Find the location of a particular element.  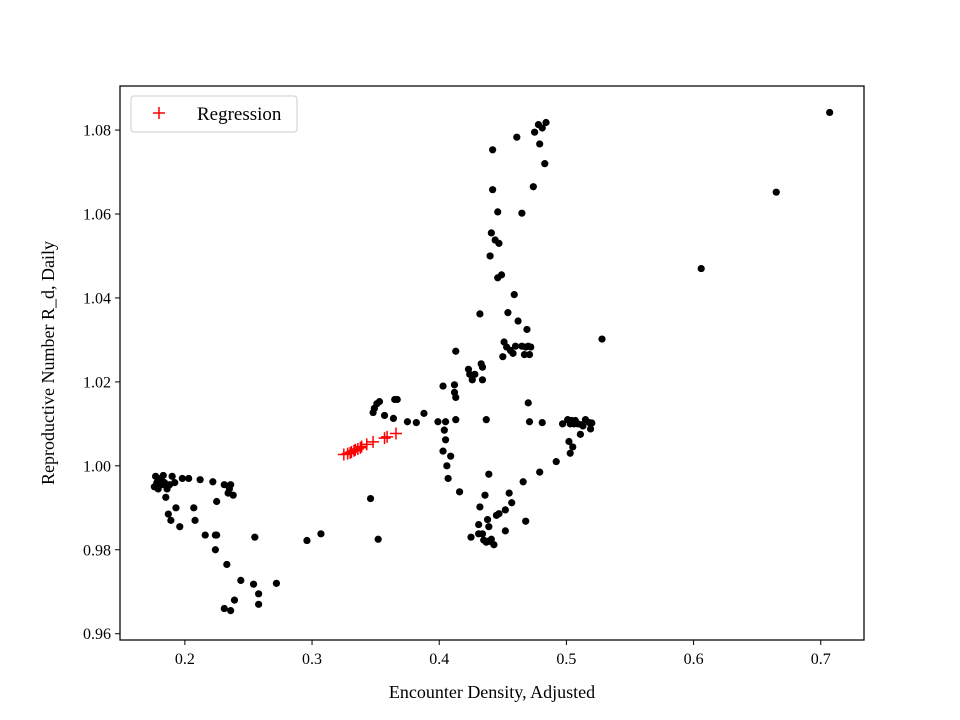

y-tick-label: 0.96 is located at coordinates (97, 634).